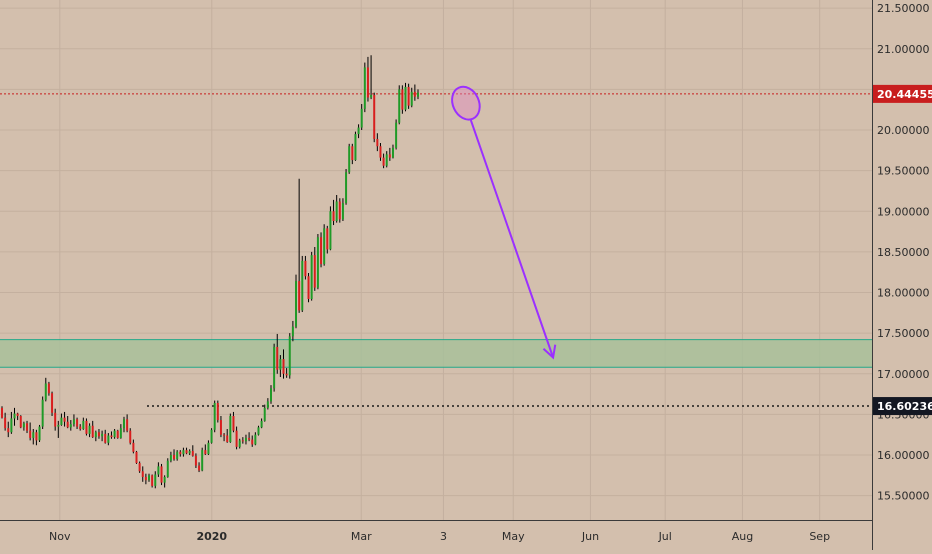  I want to click on current-price-label: 20.44455, so click(904, 94).